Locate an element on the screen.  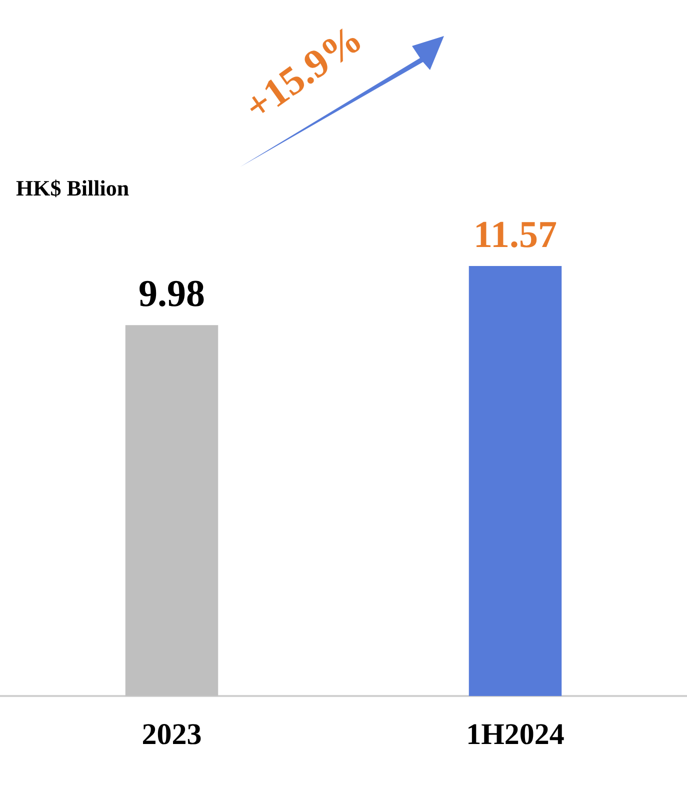
x-tick-label: 2023 is located at coordinates (172, 734).